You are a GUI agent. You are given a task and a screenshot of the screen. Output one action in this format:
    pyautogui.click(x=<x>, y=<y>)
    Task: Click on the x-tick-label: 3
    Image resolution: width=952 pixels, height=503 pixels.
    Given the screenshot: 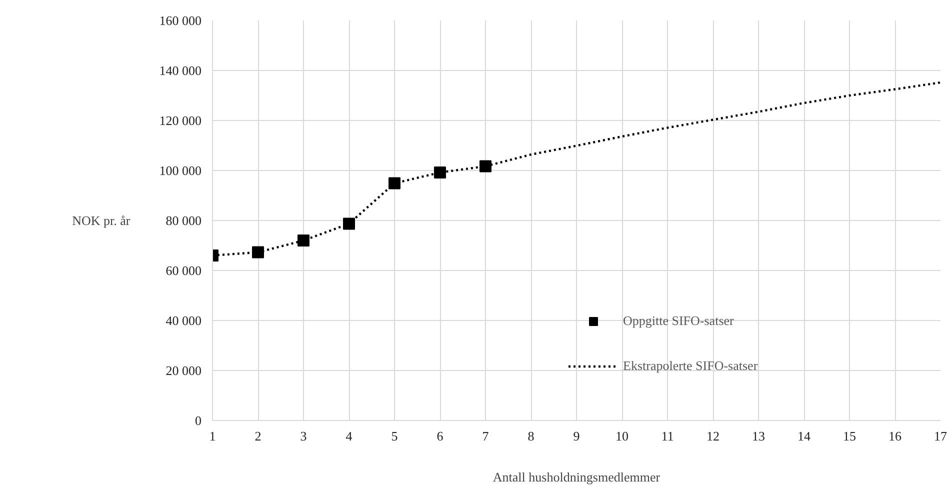 What is the action you would take?
    pyautogui.click(x=303, y=436)
    